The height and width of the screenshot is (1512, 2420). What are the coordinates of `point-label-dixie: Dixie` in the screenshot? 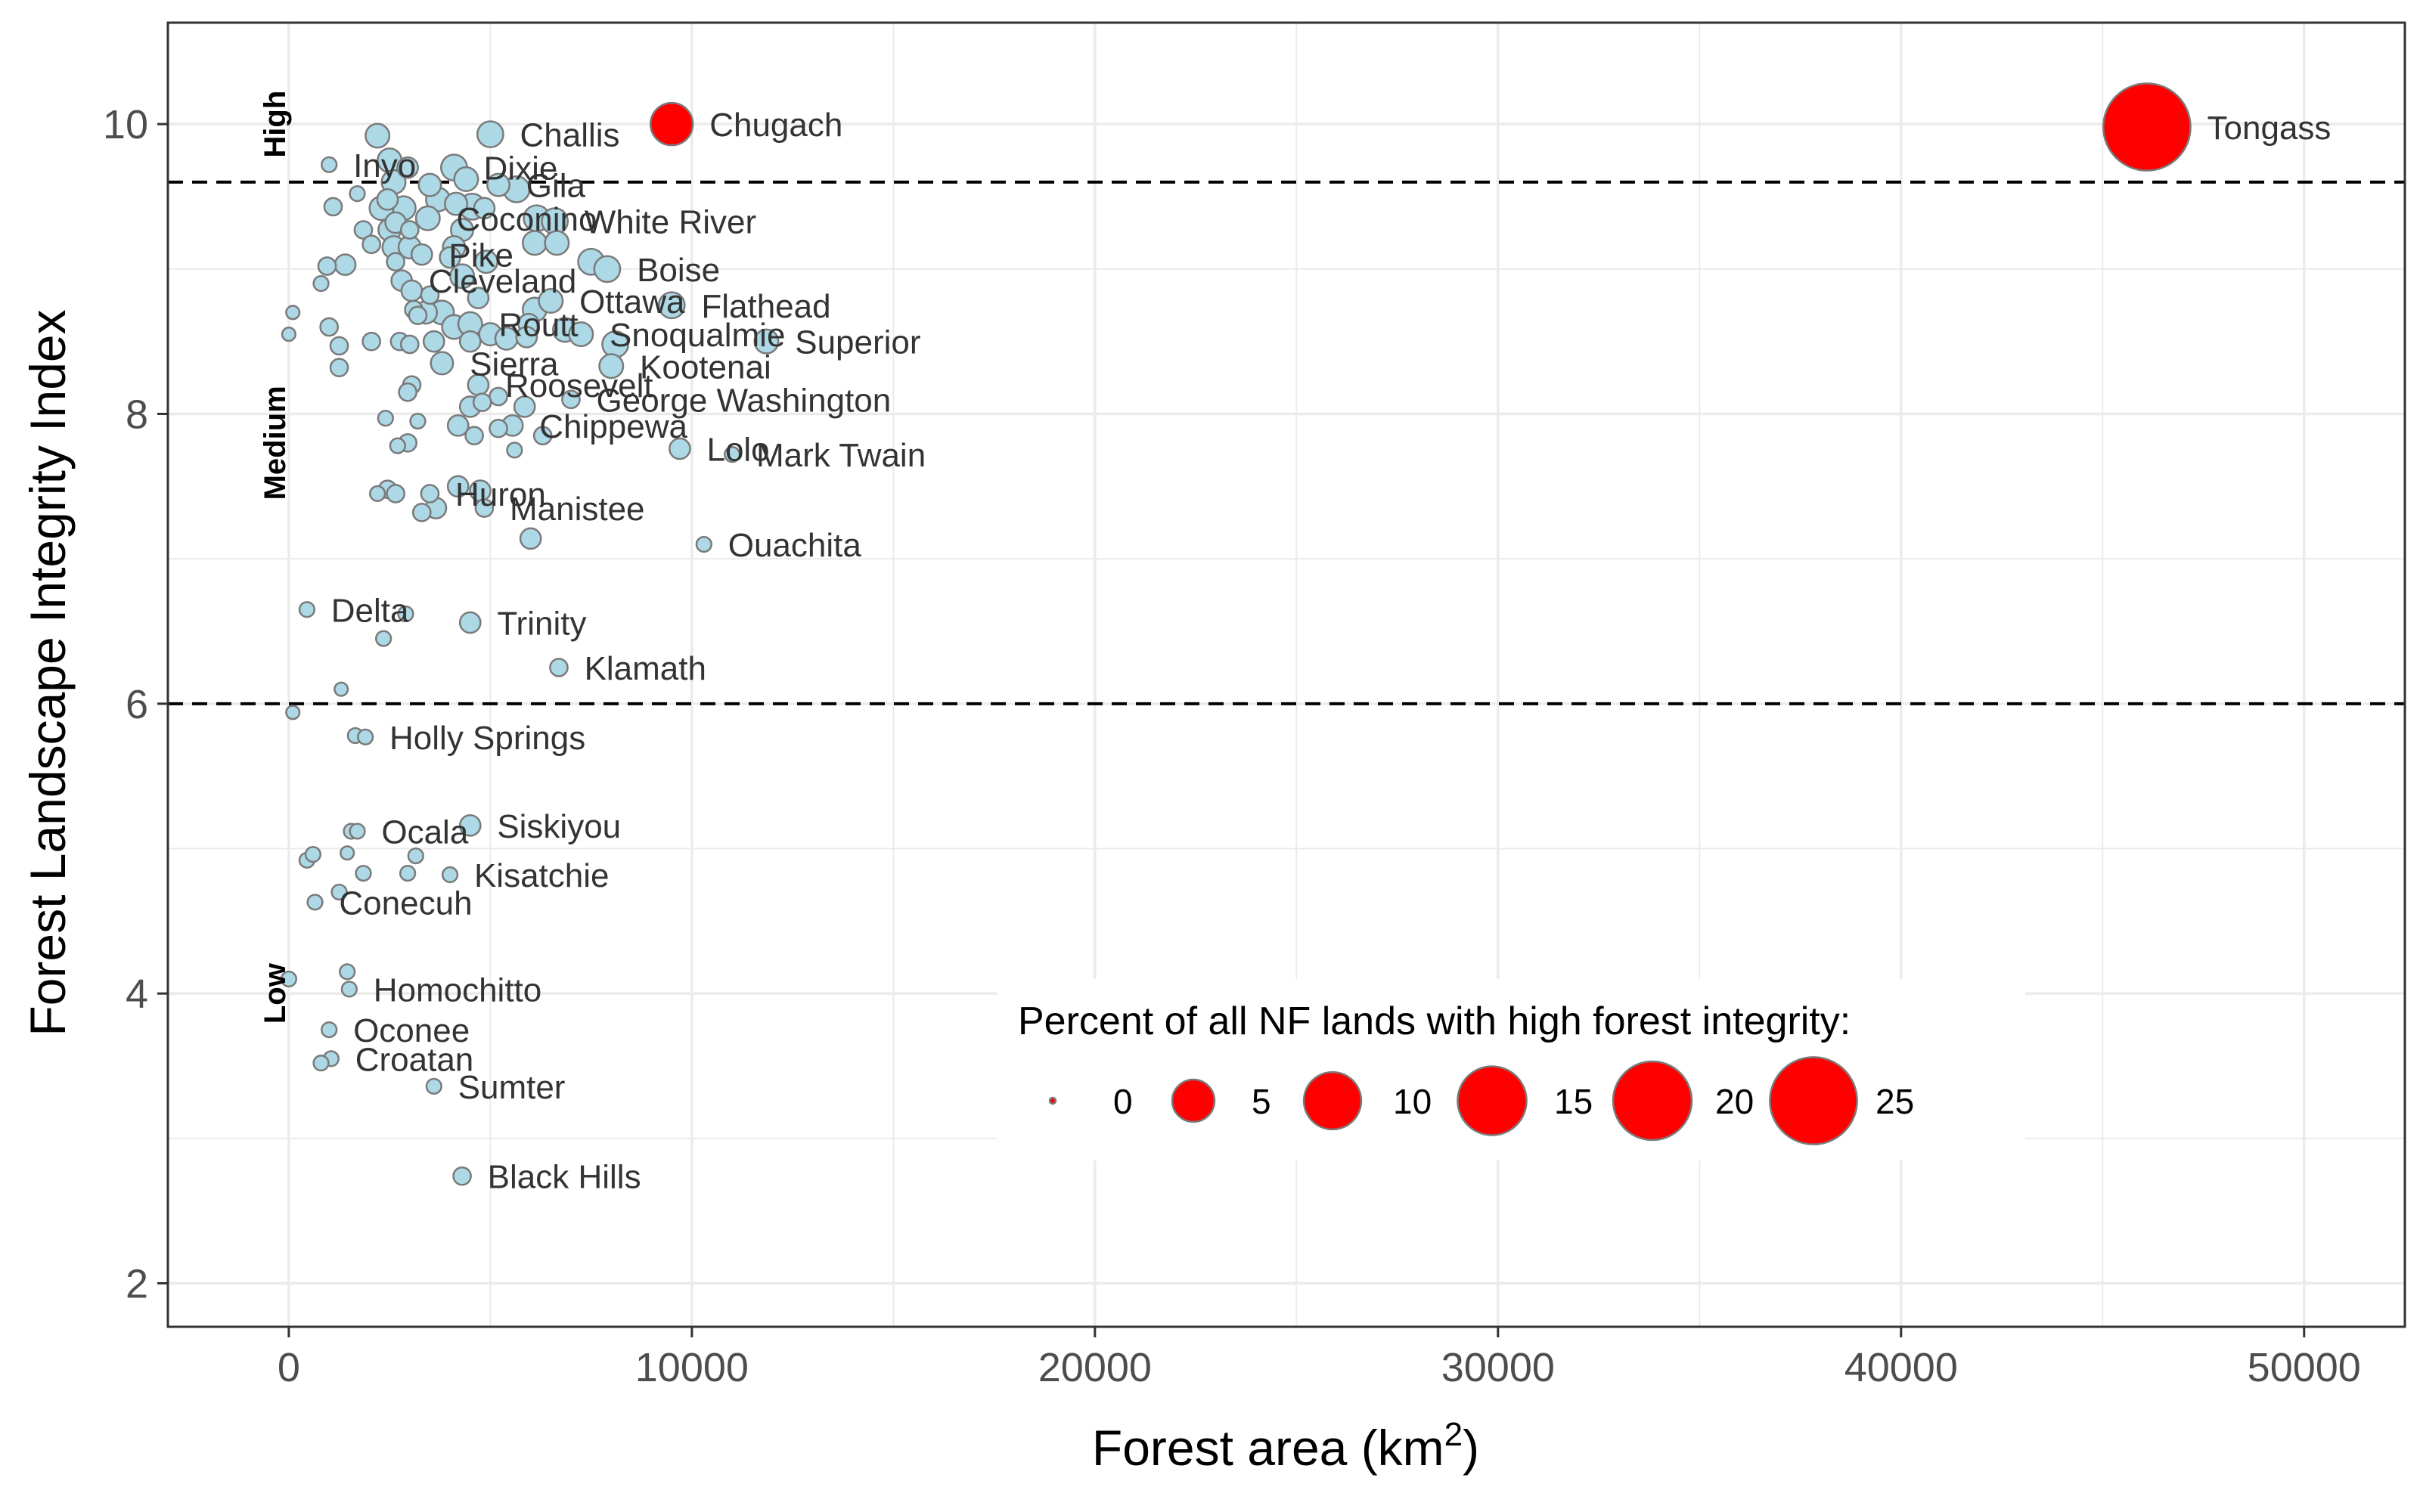 It's located at (521, 168).